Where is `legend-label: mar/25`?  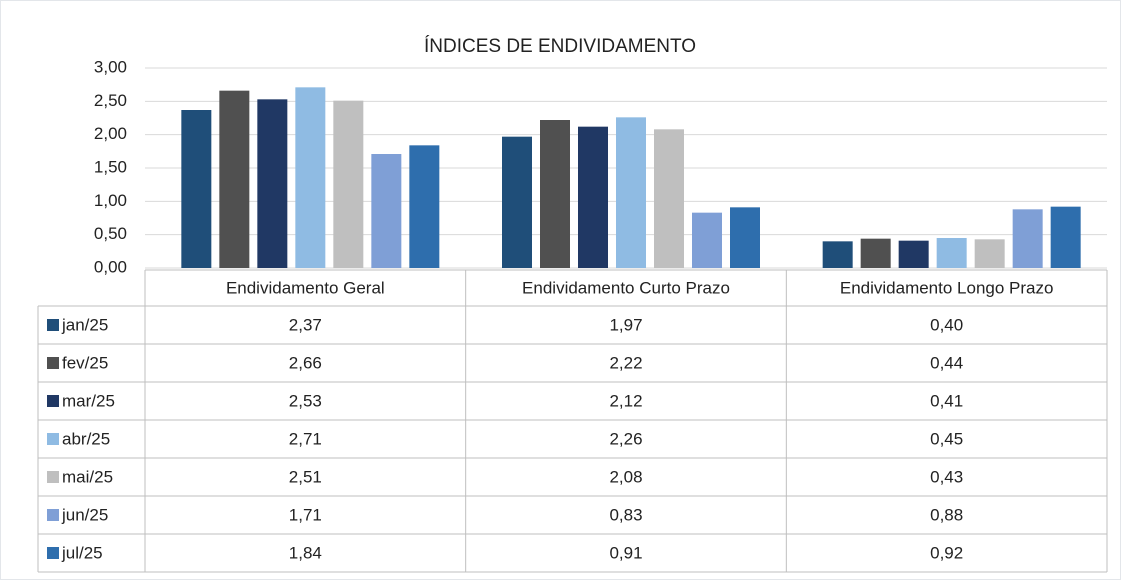
legend-label: mar/25 is located at coordinates (88, 400).